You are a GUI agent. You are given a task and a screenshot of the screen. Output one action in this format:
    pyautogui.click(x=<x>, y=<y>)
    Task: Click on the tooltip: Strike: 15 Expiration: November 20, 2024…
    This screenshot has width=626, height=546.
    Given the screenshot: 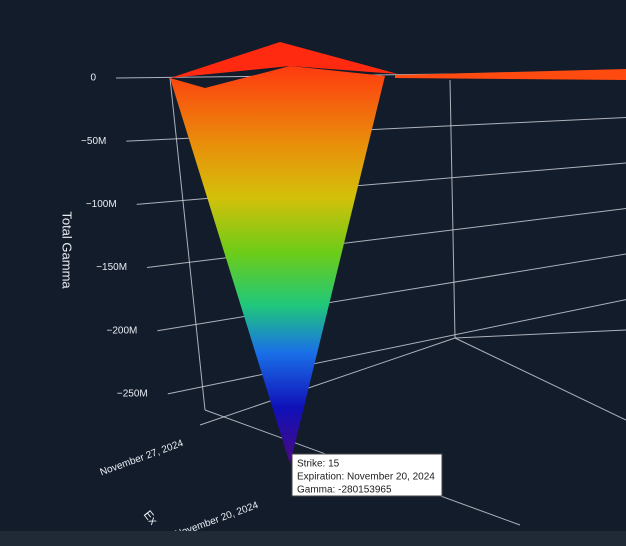 What is the action you would take?
    pyautogui.click(x=367, y=475)
    